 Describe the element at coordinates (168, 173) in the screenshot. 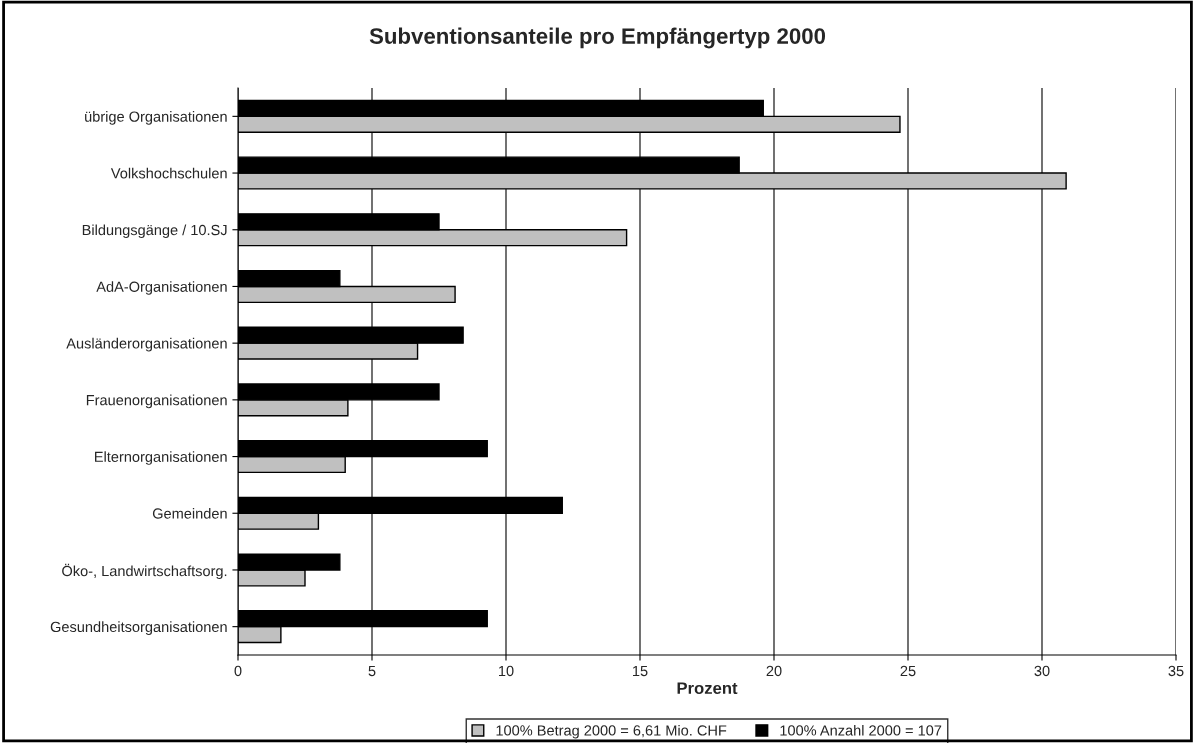

I see `y-tick-label: Volkshochschulen` at that location.